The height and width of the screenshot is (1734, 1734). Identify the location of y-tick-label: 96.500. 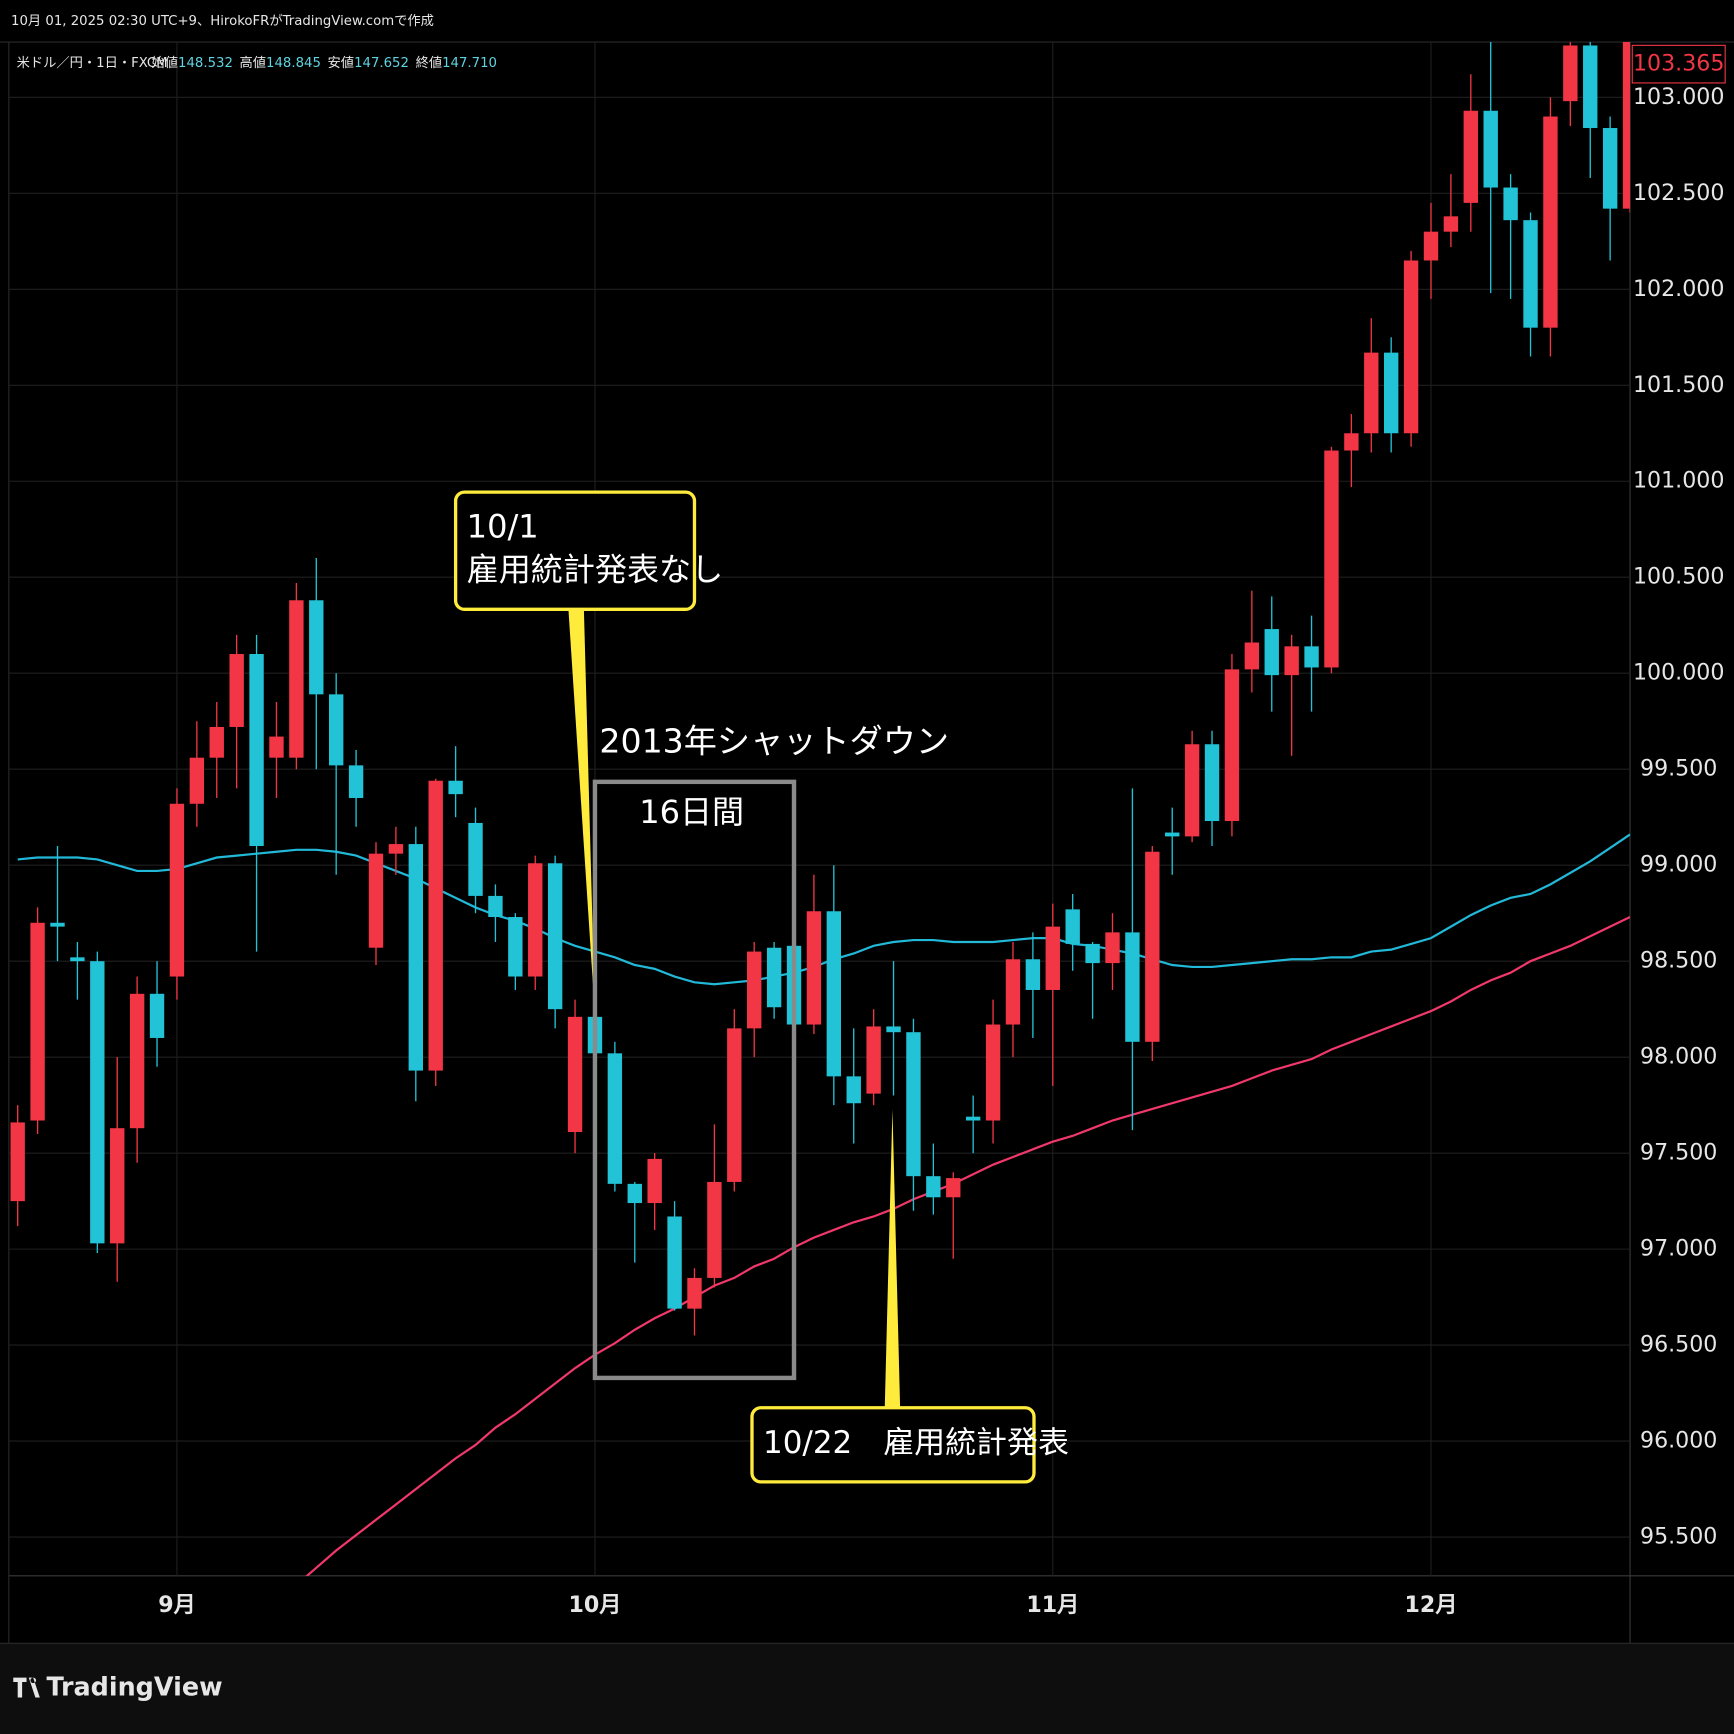
(1678, 1345).